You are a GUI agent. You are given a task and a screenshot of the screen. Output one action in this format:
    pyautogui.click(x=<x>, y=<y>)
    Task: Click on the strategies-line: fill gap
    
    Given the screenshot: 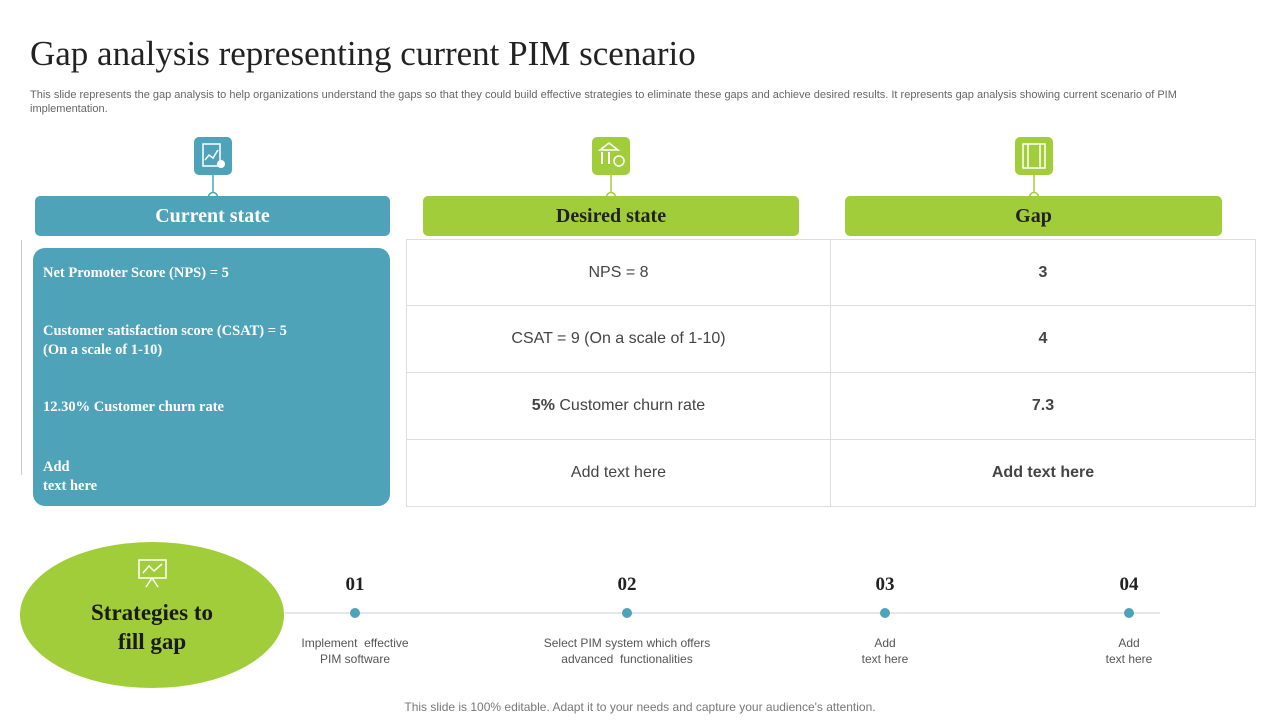 What is the action you would take?
    pyautogui.click(x=152, y=641)
    